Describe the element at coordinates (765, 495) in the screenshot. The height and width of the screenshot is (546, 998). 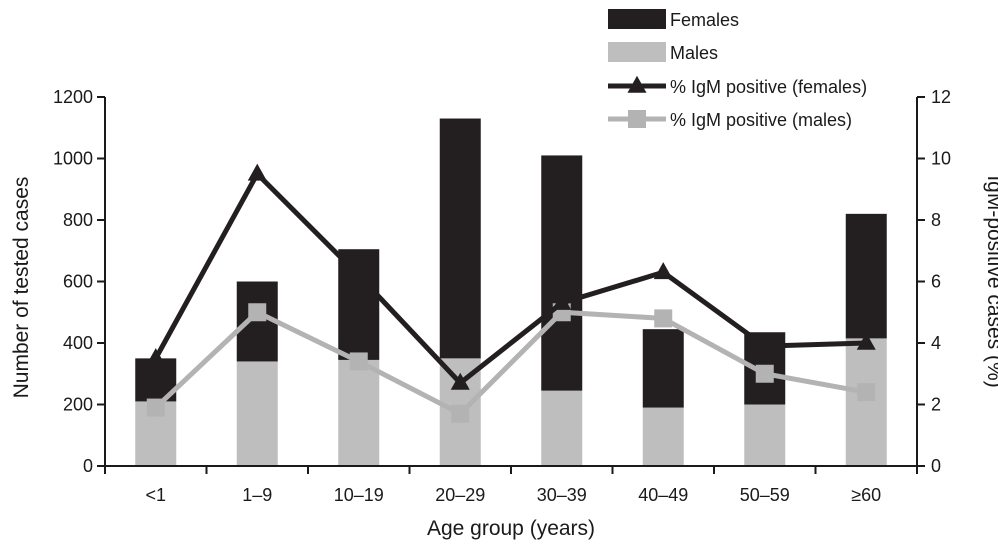
I see `x-tick-label: 50–59` at that location.